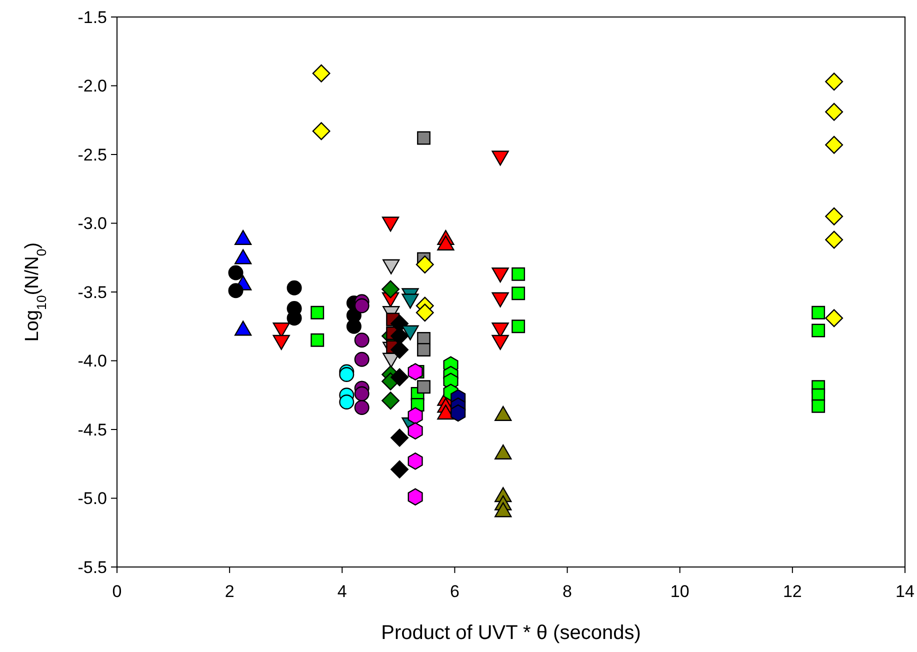 This screenshot has height=652, width=917. Describe the element at coordinates (92, 498) in the screenshot. I see `y-tick-label: -5.0` at that location.